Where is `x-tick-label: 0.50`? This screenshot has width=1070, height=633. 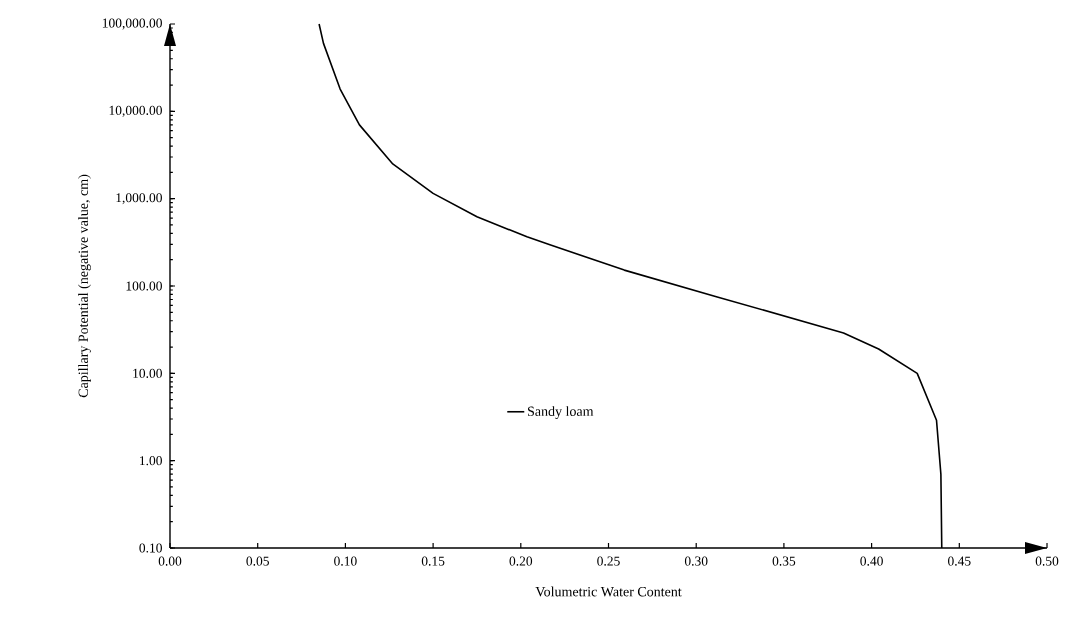
x-tick-label: 0.50 is located at coordinates (1047, 561).